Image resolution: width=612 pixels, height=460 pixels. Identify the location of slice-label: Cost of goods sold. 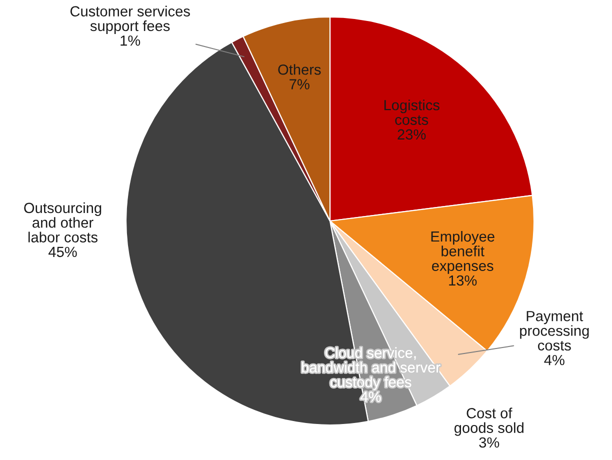
(489, 422).